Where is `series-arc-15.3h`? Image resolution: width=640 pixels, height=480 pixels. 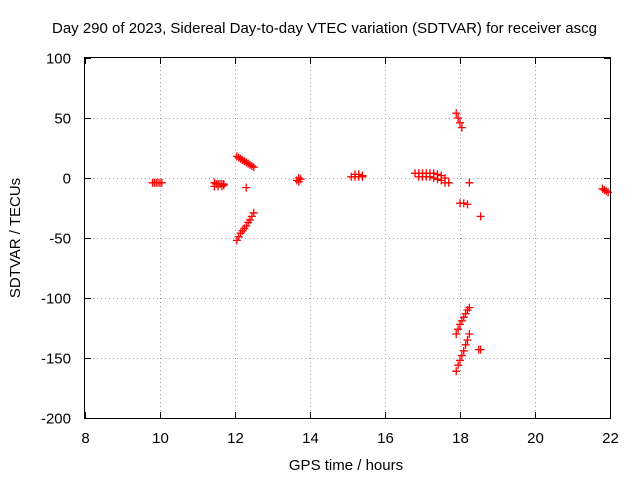
series-arc-15.3h is located at coordinates (357, 175).